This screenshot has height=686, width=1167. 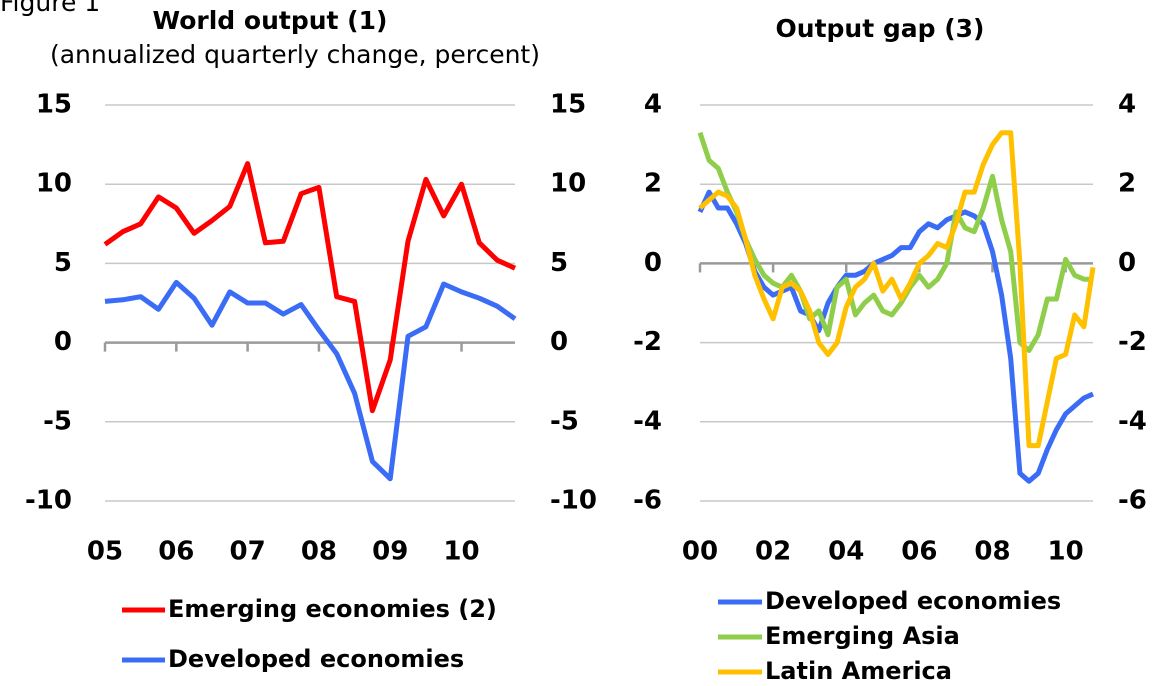 I want to click on y2-tick-label: -4, so click(x=1132, y=421).